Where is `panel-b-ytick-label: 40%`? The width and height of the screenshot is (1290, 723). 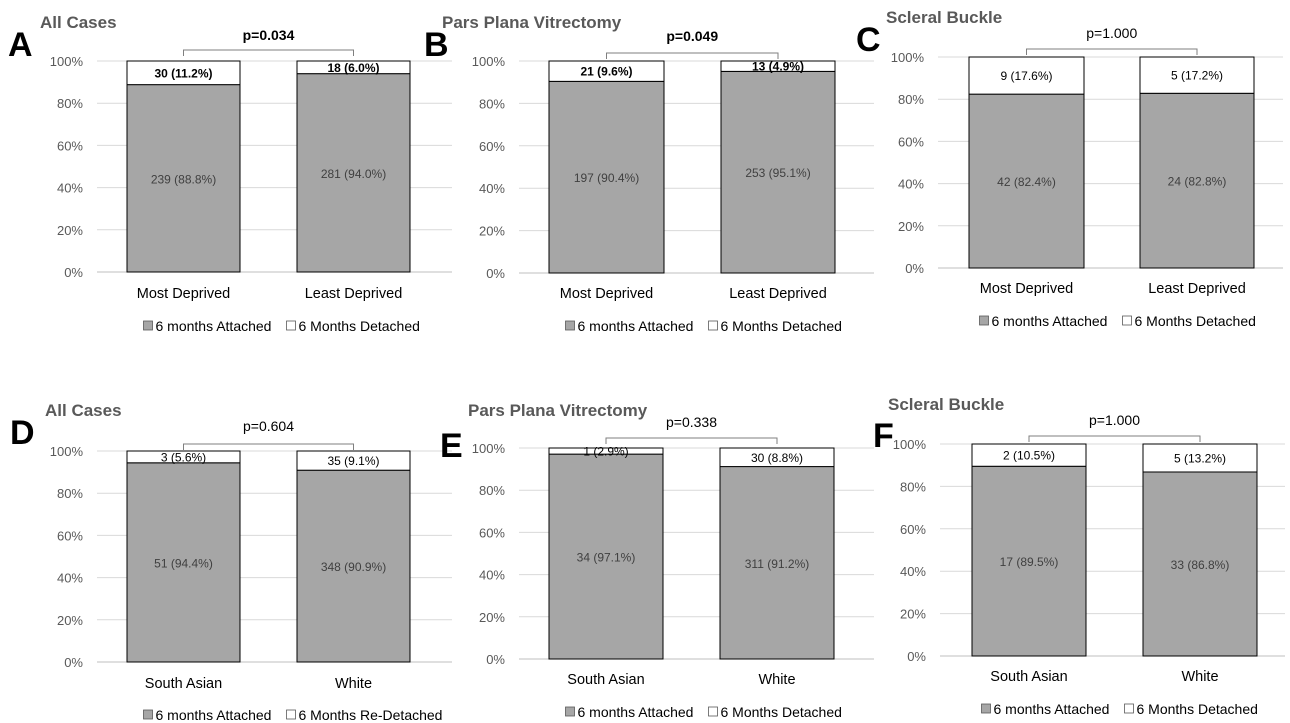
panel-b-ytick-label: 40% is located at coordinates (492, 188).